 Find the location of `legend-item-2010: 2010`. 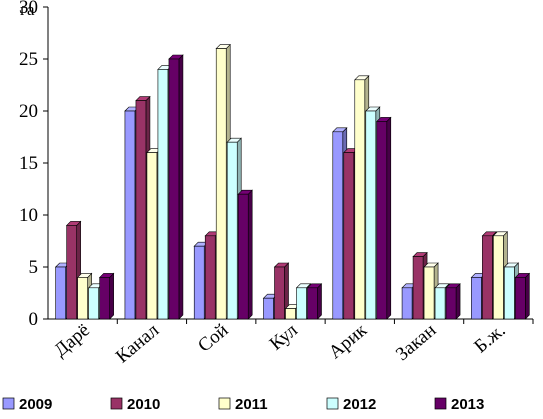

legend-item-2010: 2010 is located at coordinates (135, 404).